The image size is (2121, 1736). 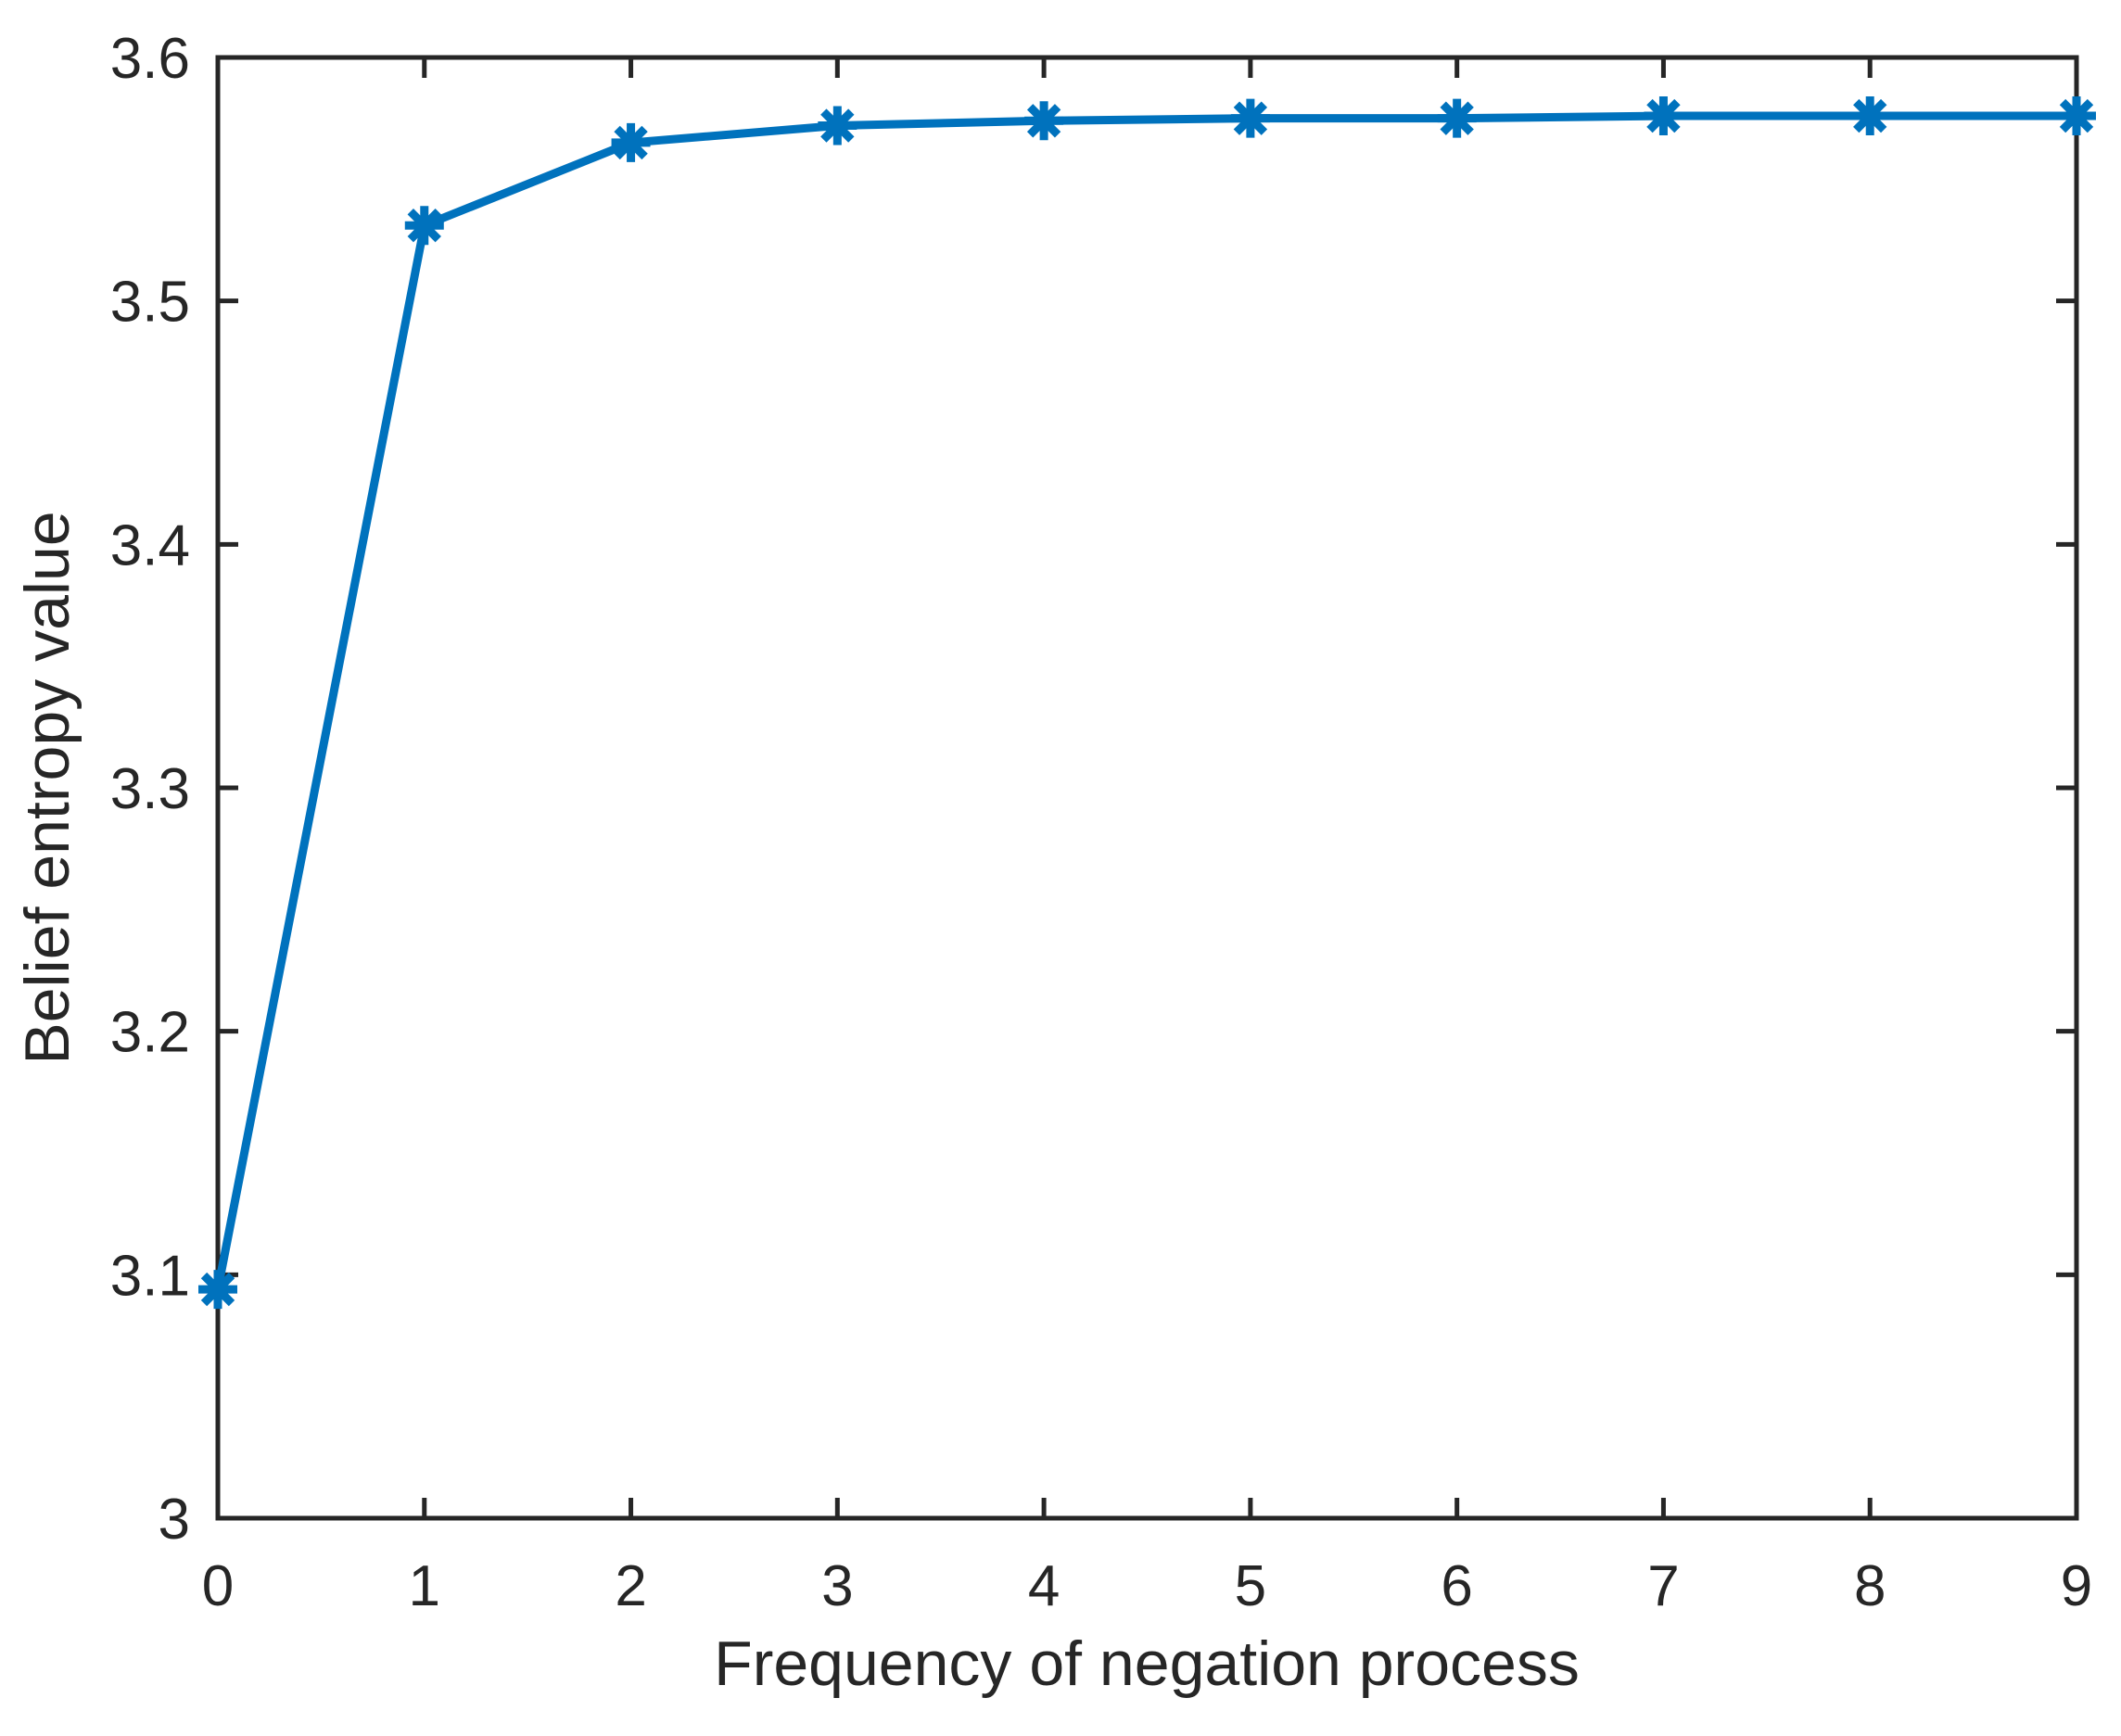 What do you see at coordinates (218, 1586) in the screenshot?
I see `x-tick-label: 0` at bounding box center [218, 1586].